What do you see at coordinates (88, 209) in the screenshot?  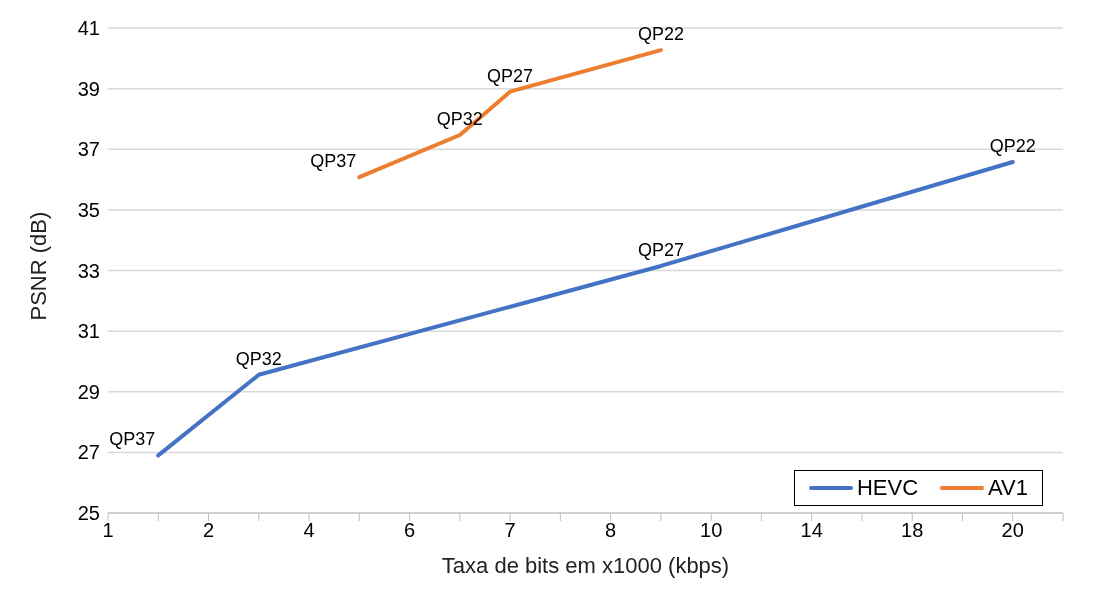 I see `y-tick-label: 35` at bounding box center [88, 209].